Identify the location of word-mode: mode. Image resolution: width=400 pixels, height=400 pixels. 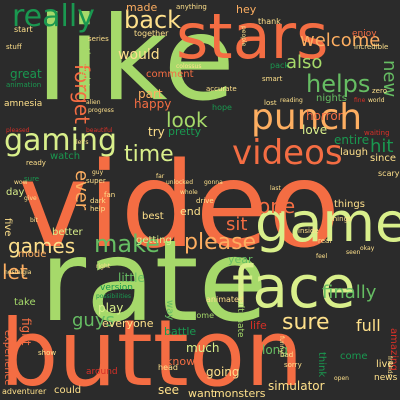
(32, 254).